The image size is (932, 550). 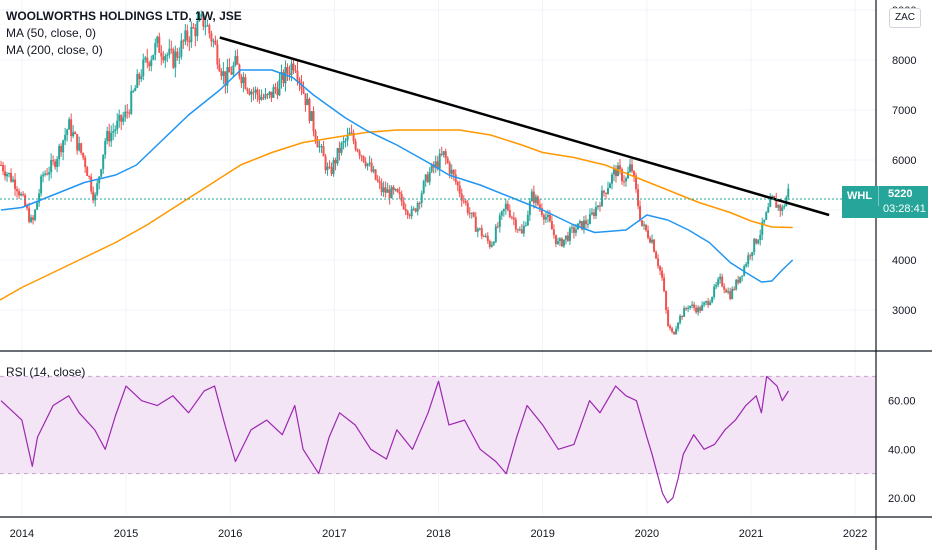 I want to click on ma200-legend: MA (200, close, 0), so click(x=54, y=50).